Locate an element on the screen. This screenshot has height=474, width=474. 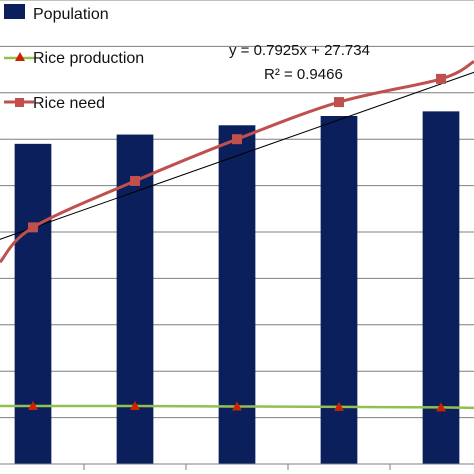
legend-label-population: Population is located at coordinates (71, 14).